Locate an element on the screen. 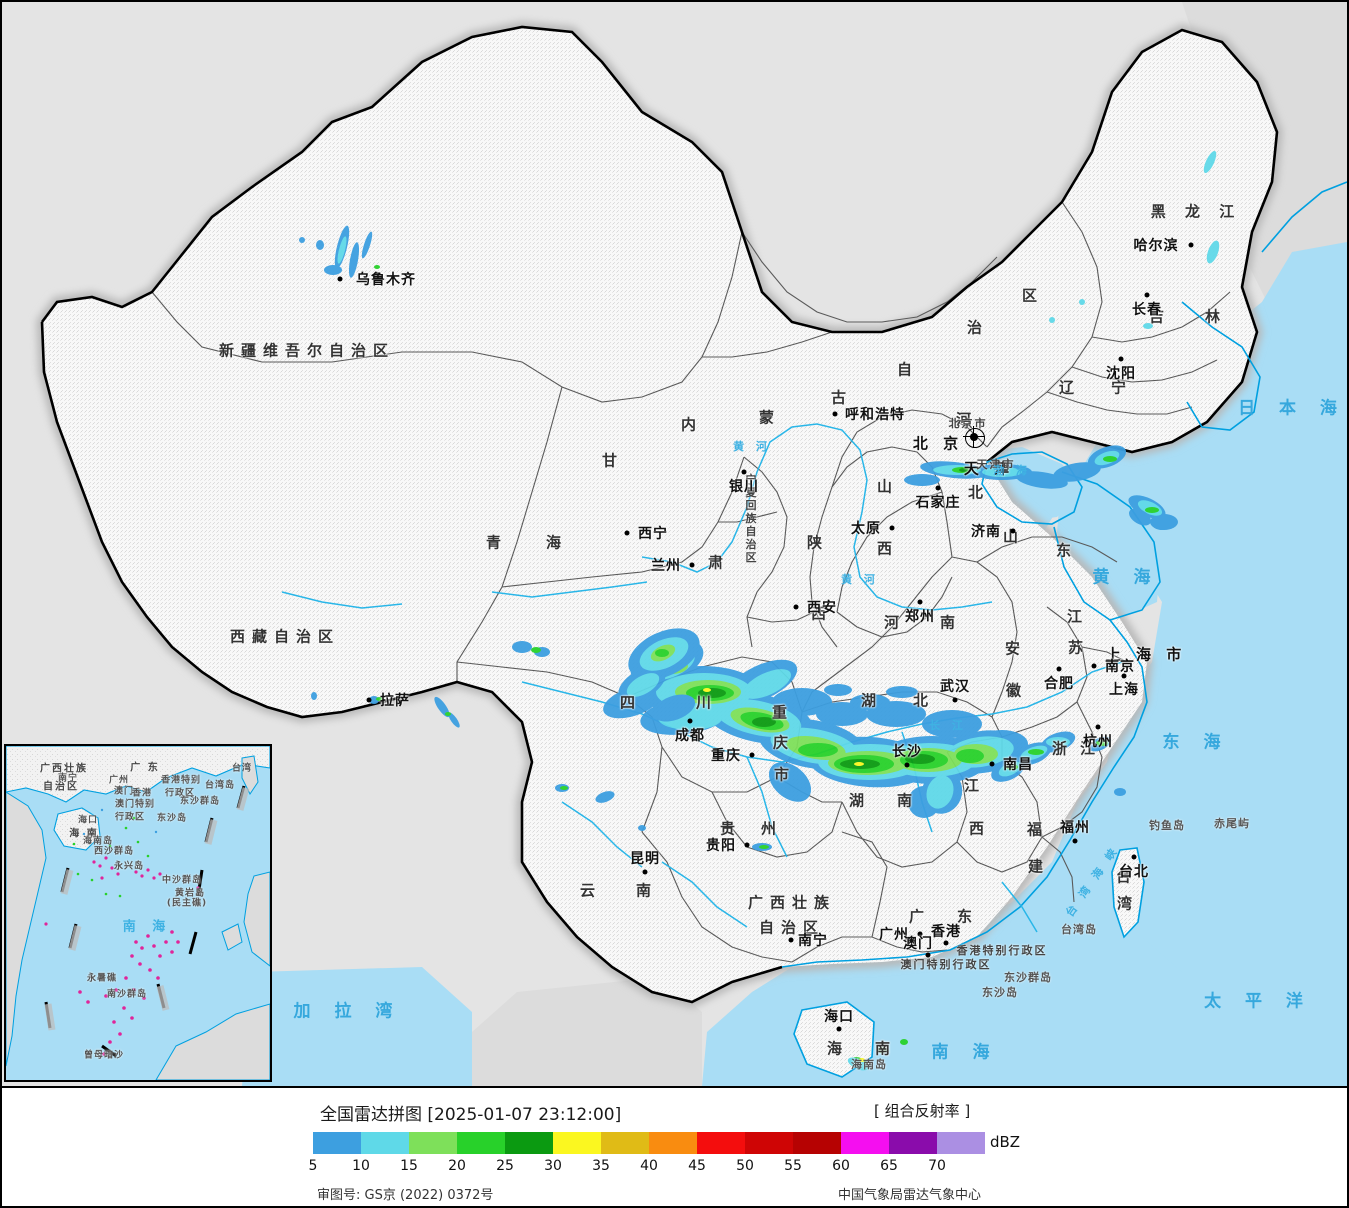  scale-tick-65: 65 is located at coordinates (889, 1166).